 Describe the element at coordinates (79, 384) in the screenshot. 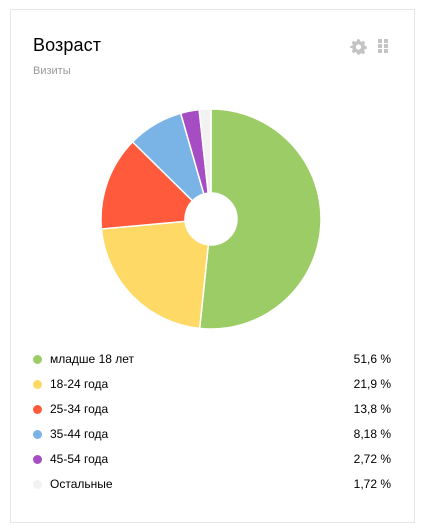

I see `legend-label: 18-24 года` at that location.